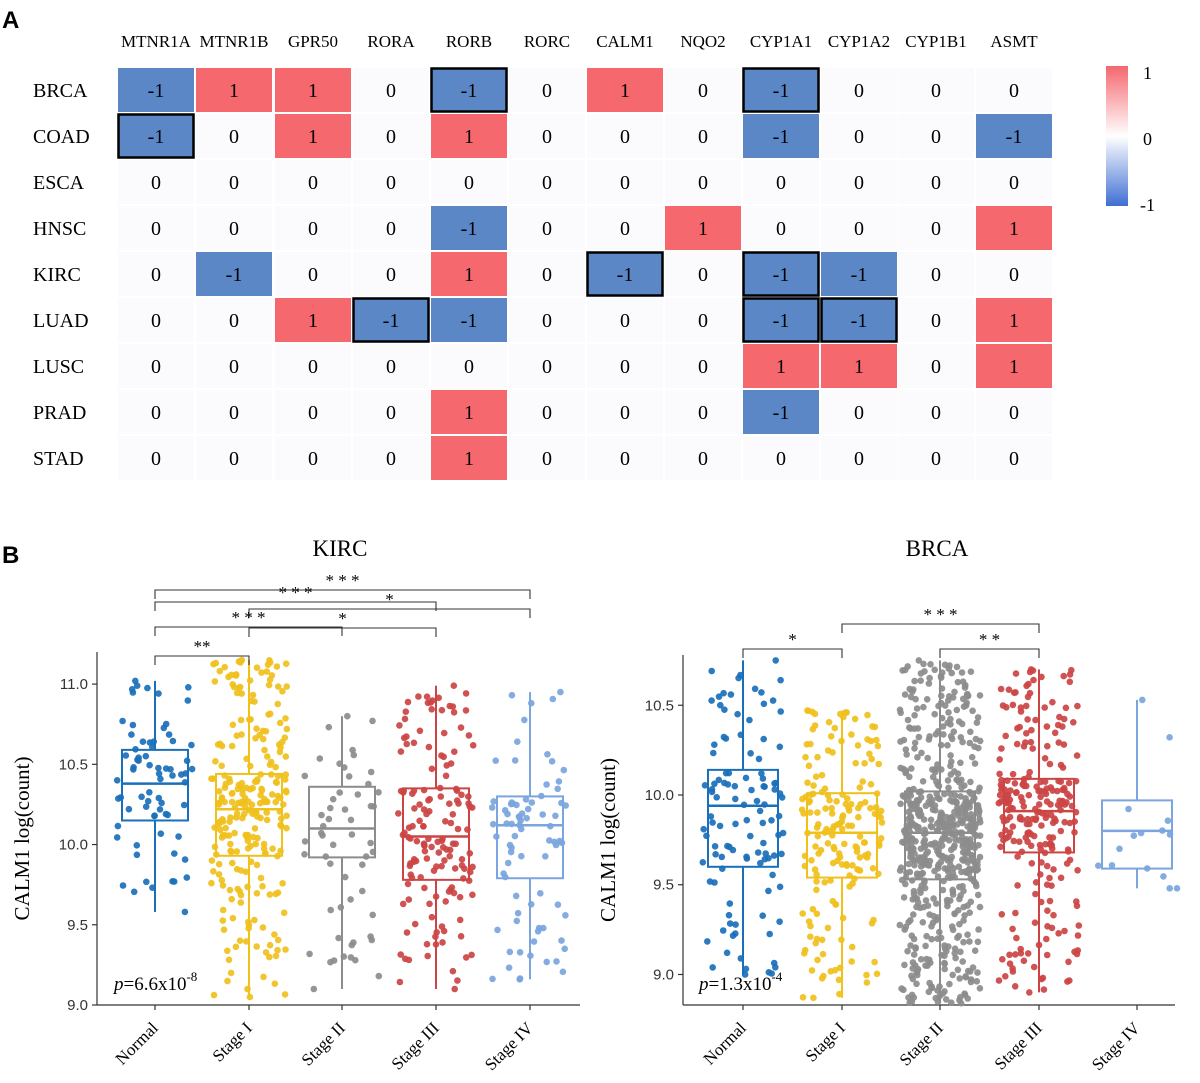 Image resolution: width=1200 pixels, height=1083 pixels. I want to click on x-tick-label: Stage I, so click(232, 1041).